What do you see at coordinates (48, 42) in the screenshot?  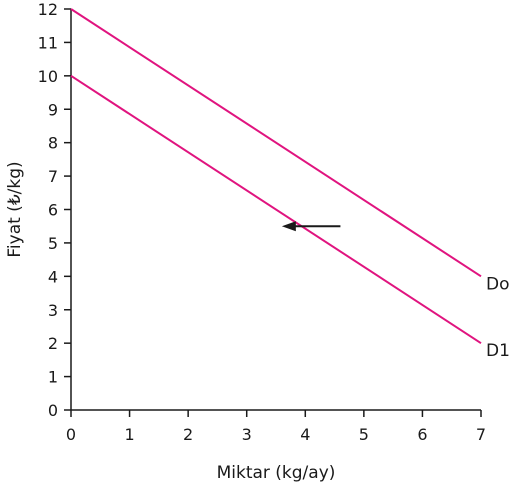 I see `y-tick-label: 11` at bounding box center [48, 42].